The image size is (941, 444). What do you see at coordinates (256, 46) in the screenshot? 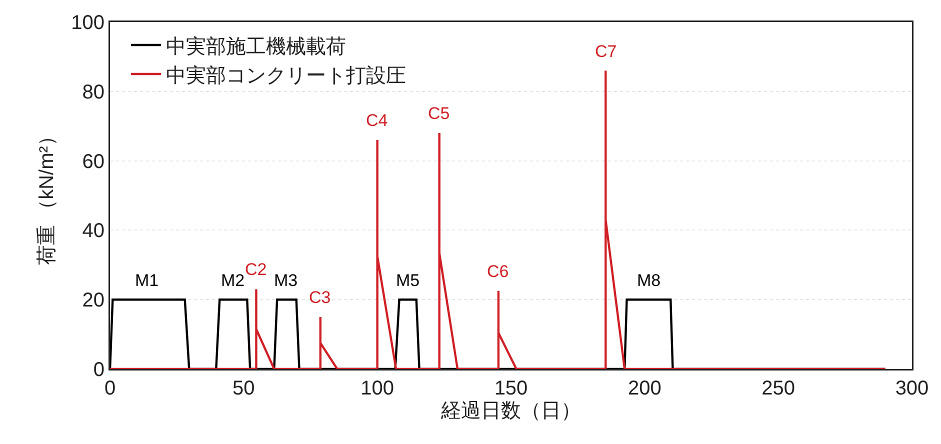
I see `legend-label: 中実部施工機械載荷` at bounding box center [256, 46].